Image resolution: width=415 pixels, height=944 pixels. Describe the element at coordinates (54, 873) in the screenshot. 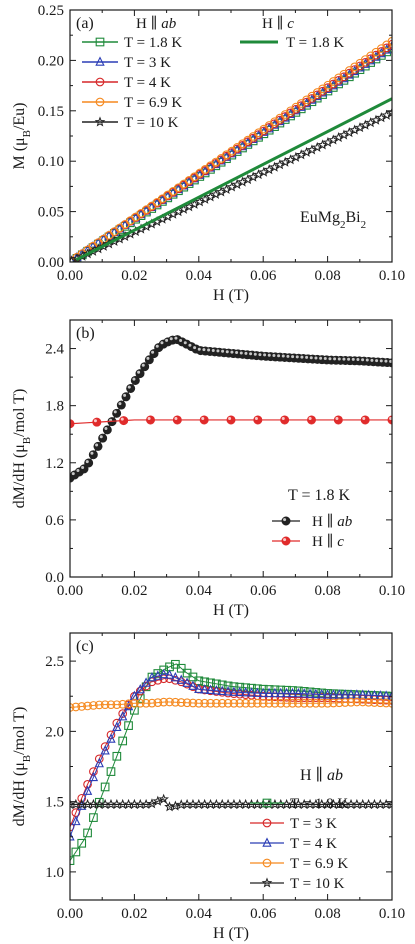

I see `y-tick-label: 1.0` at that location.